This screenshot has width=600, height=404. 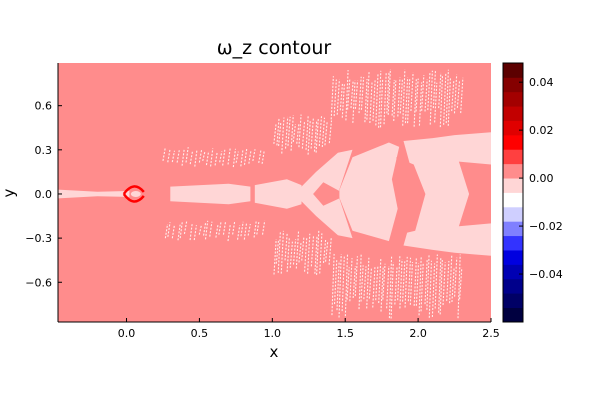 I want to click on colorbar-tick-label: 0.00, so click(x=541, y=178).